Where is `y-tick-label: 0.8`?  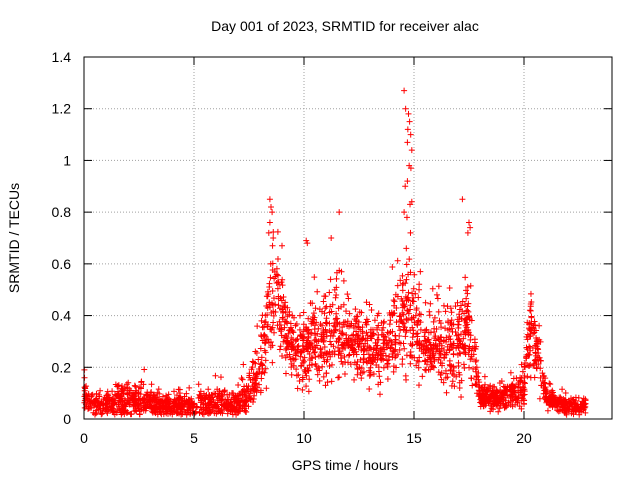
y-tick-label: 0.8 is located at coordinates (62, 212).